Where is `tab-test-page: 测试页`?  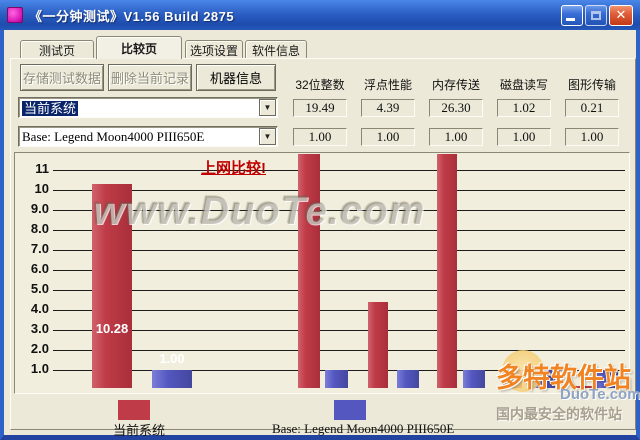
tab-test-page: 测试页 is located at coordinates (57, 49).